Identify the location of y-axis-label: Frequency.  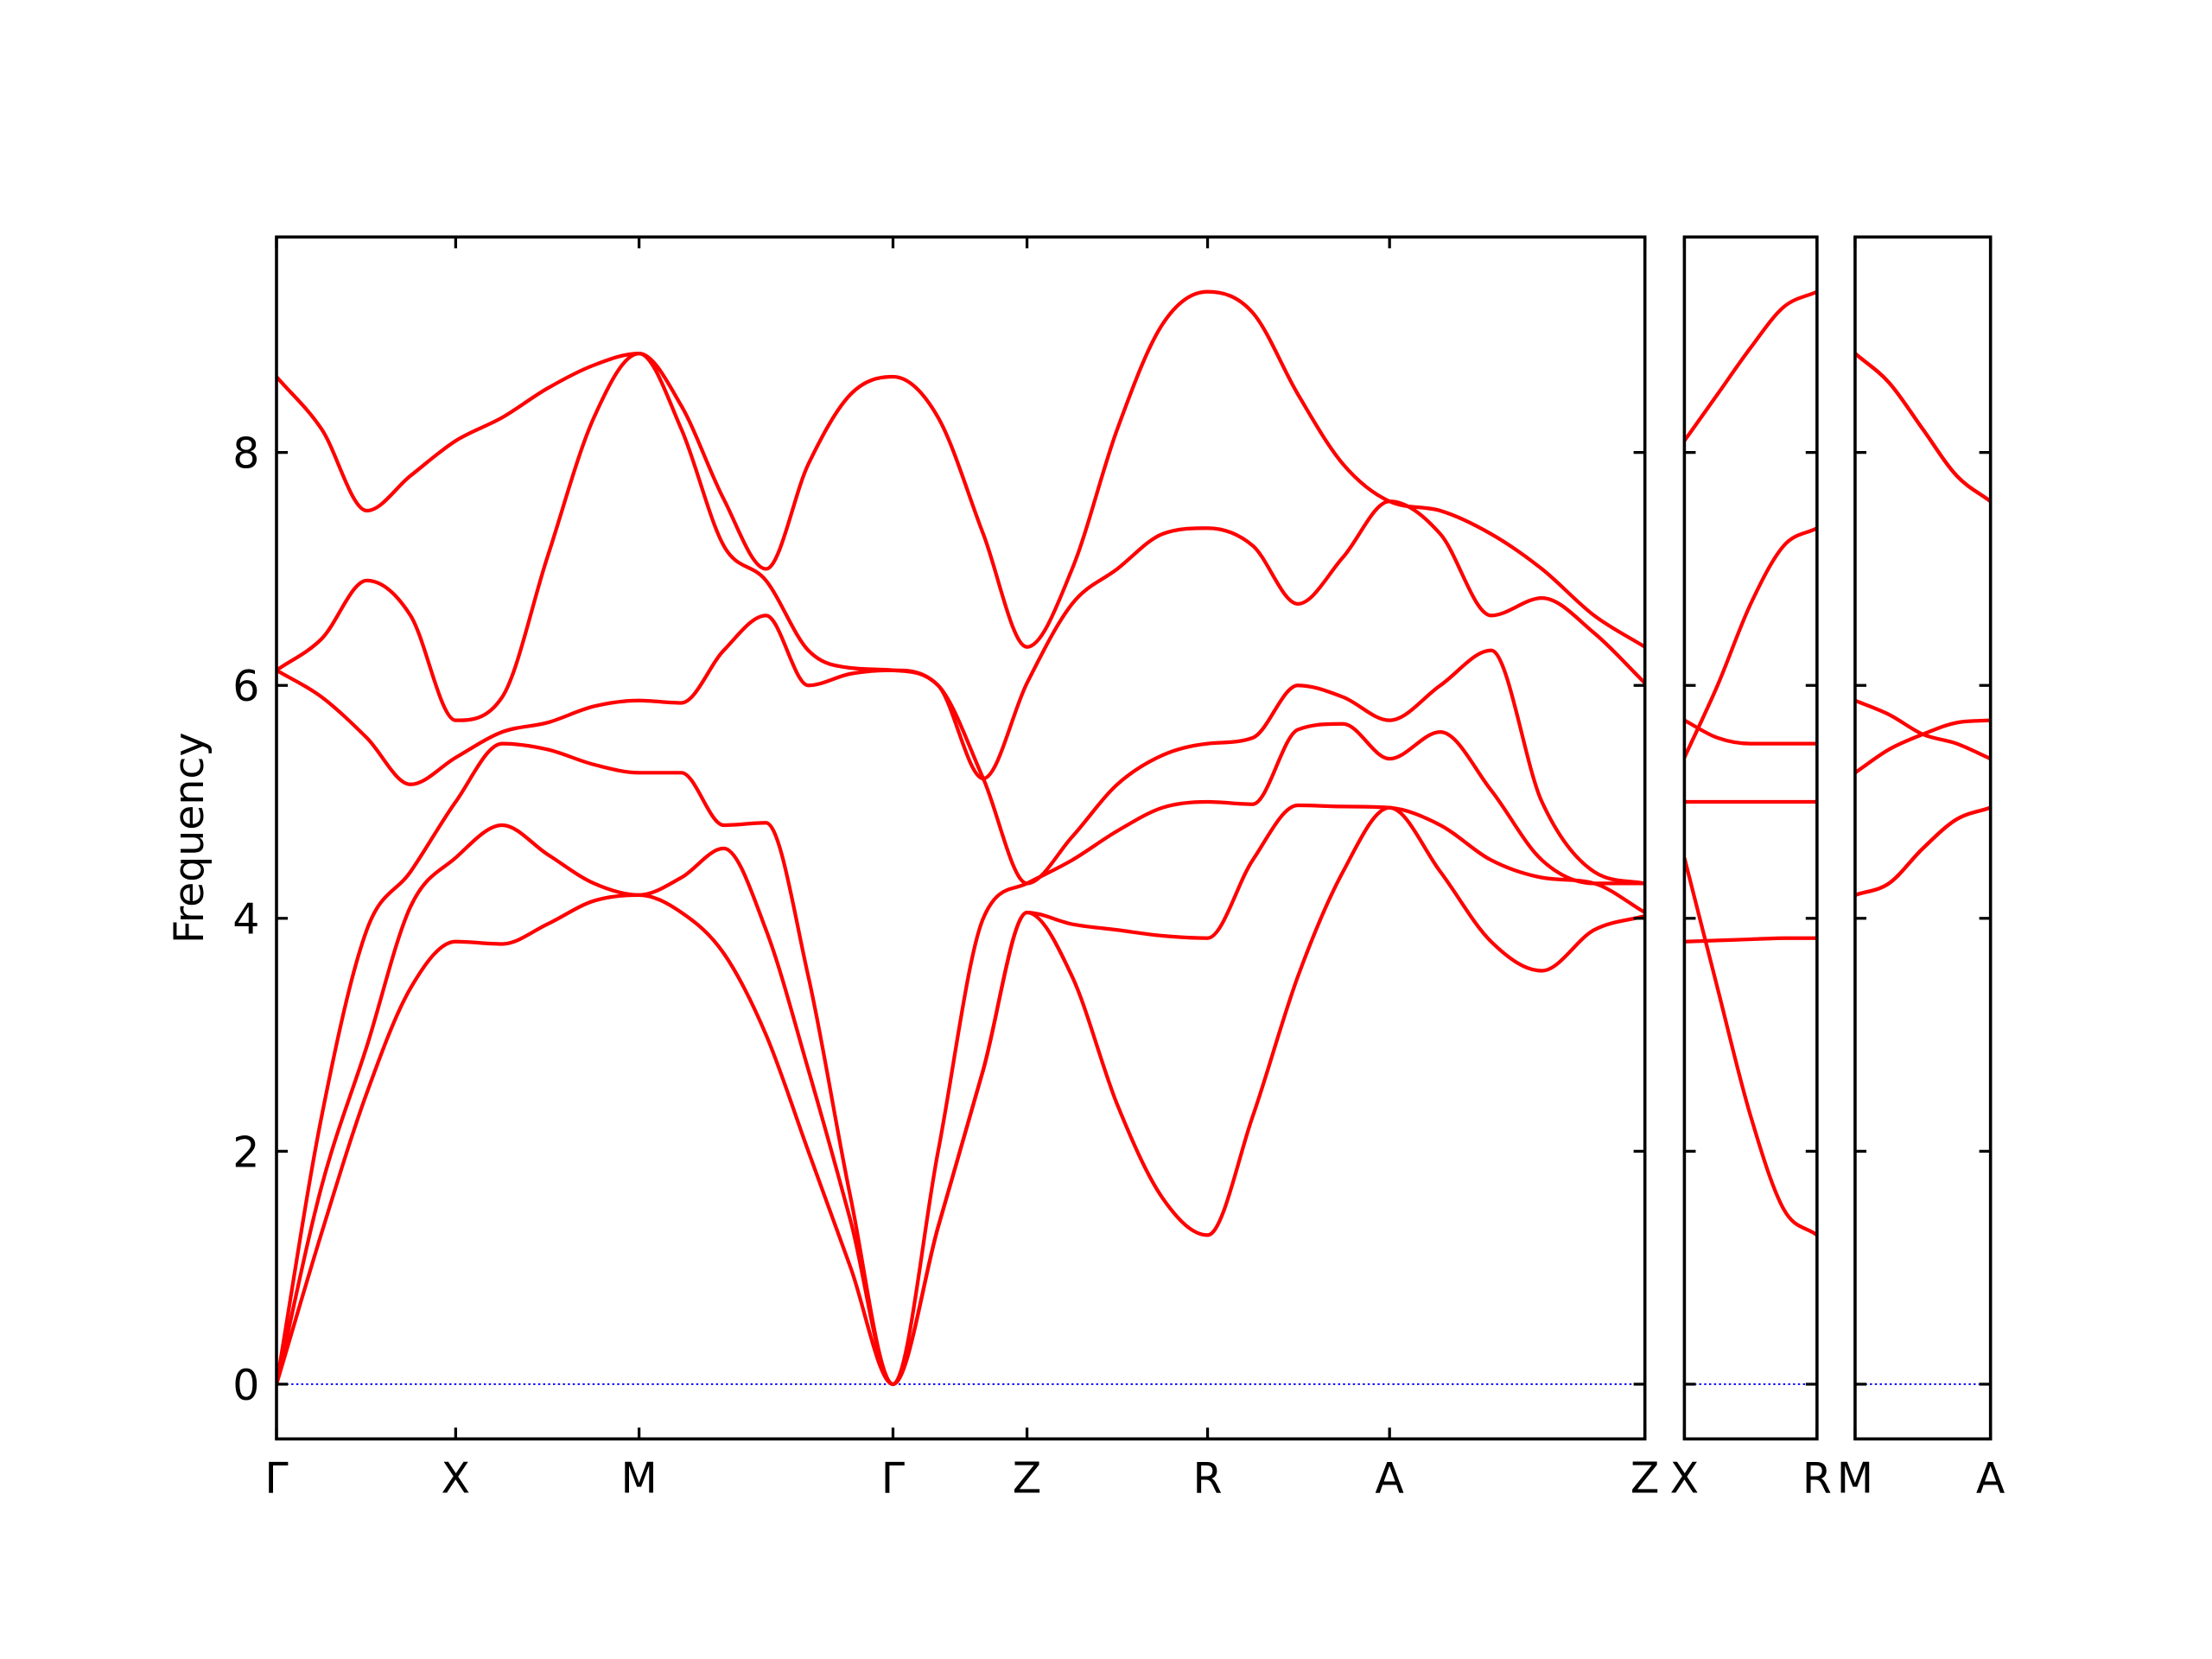
(189, 838).